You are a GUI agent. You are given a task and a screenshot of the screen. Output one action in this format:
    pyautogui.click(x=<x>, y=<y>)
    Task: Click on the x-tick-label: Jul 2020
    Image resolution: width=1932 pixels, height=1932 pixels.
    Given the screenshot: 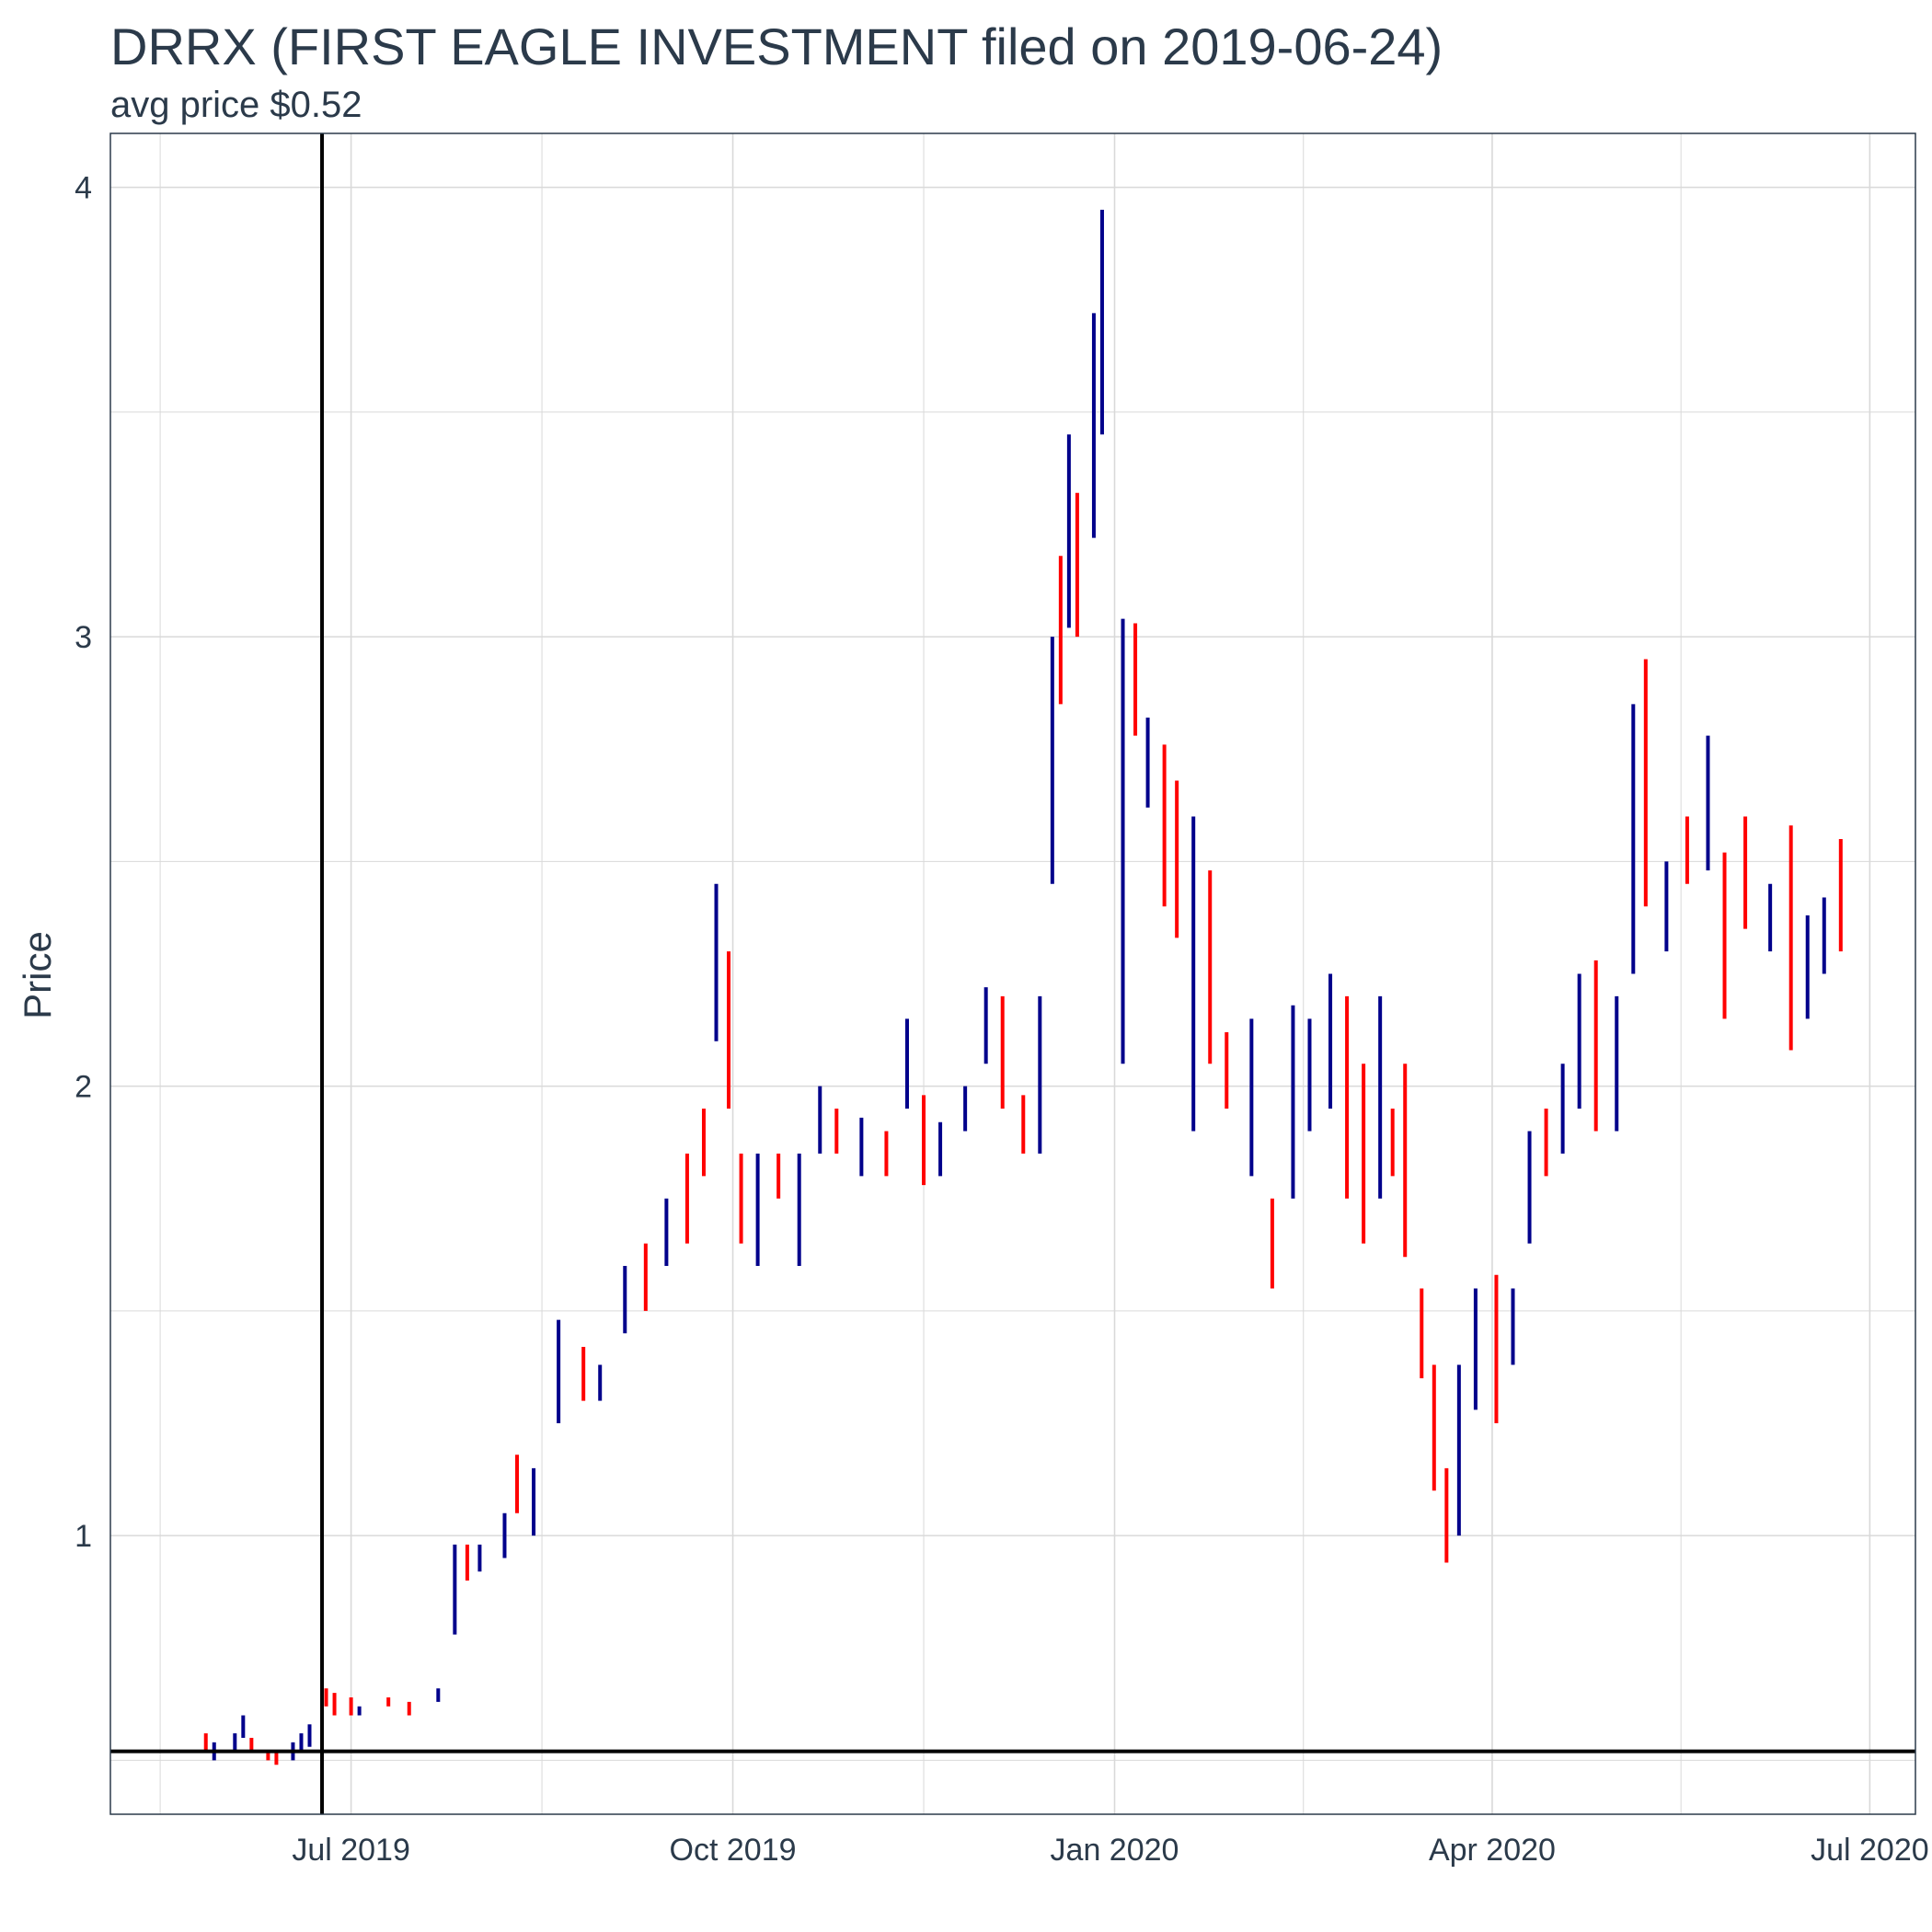 What is the action you would take?
    pyautogui.click(x=1870, y=1850)
    